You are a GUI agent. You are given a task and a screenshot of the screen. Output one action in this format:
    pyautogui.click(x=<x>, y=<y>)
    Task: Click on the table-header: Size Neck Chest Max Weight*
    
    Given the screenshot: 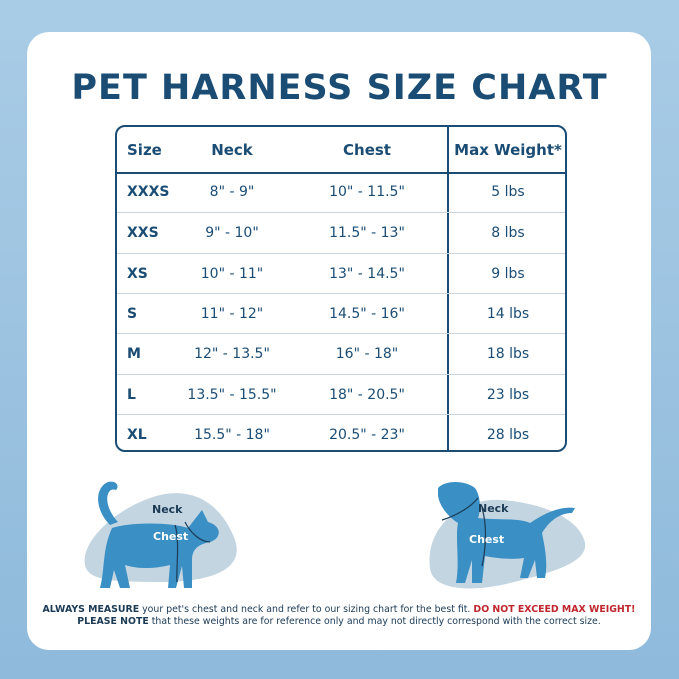 What is the action you would take?
    pyautogui.click(x=341, y=150)
    